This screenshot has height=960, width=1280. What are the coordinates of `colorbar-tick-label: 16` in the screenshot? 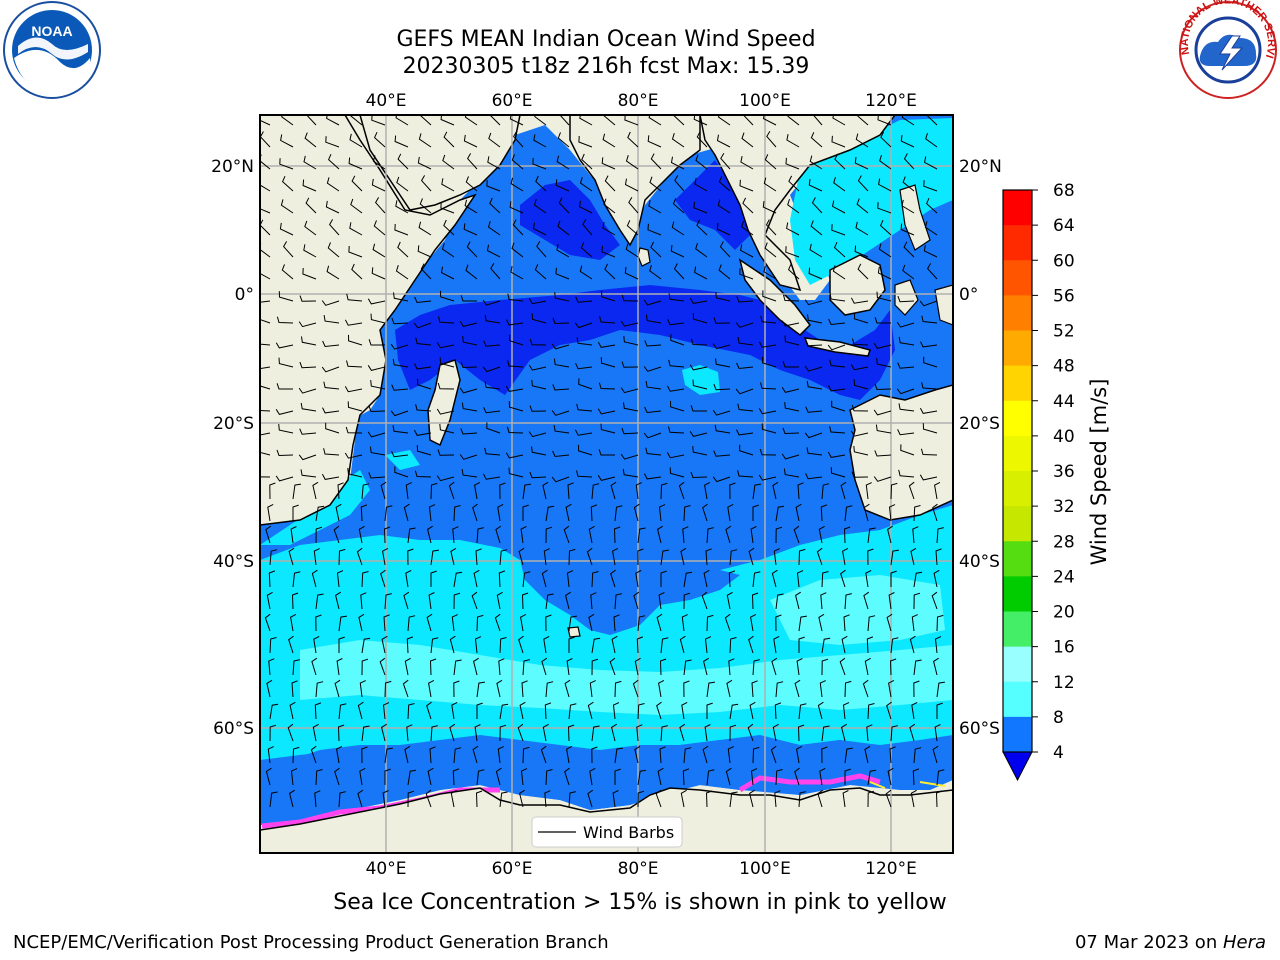 It's located at (1064, 648).